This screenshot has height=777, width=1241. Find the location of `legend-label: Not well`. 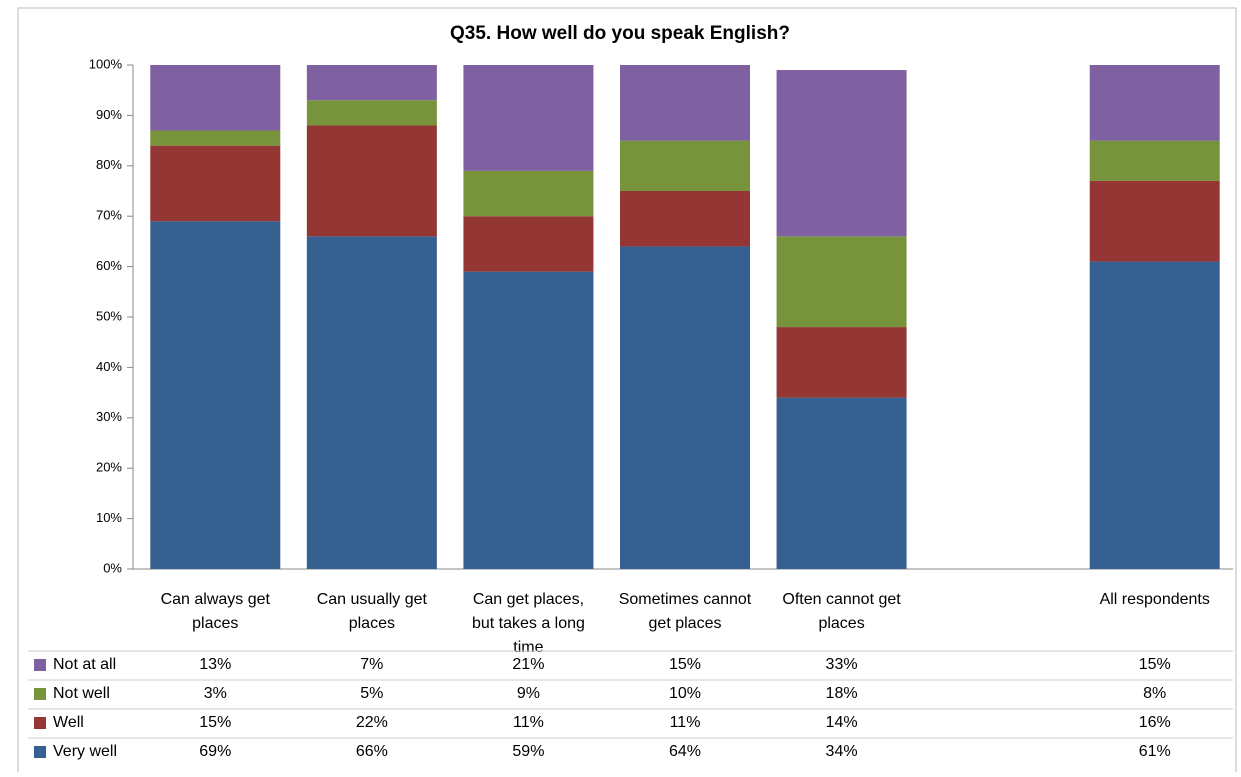

legend-label: Not well is located at coordinates (81, 693).